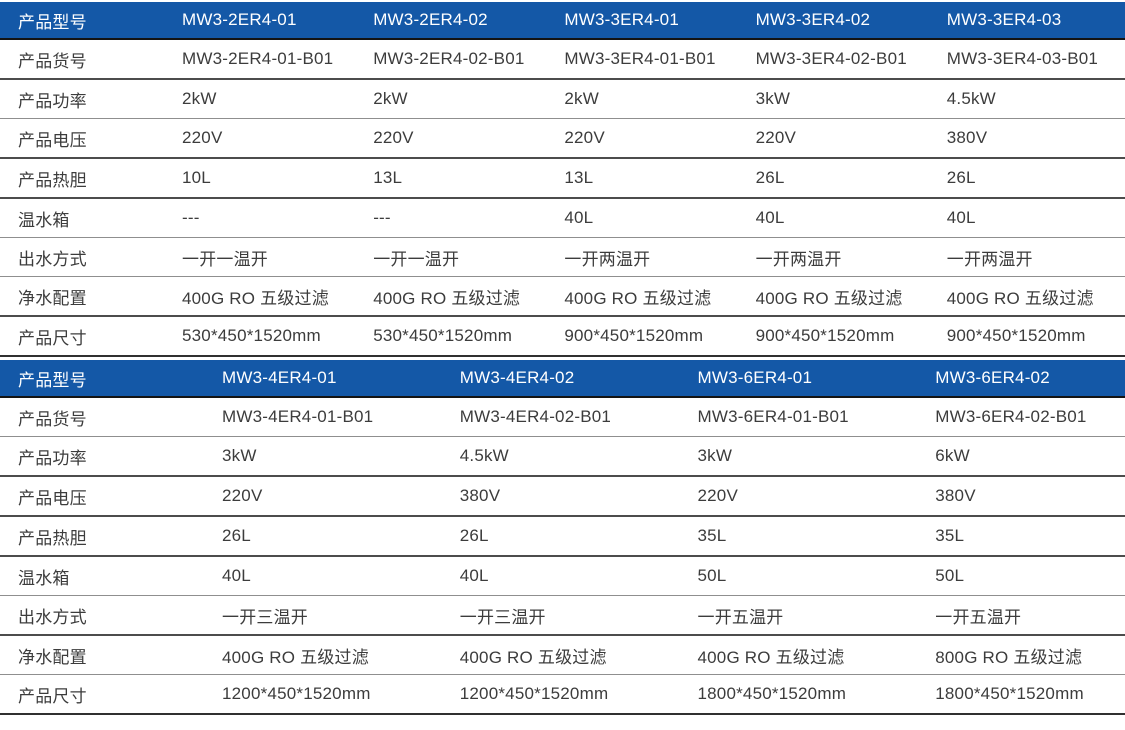 This screenshot has width=1125, height=730. I want to click on spec-label-header: 产品型号, so click(87, 379).